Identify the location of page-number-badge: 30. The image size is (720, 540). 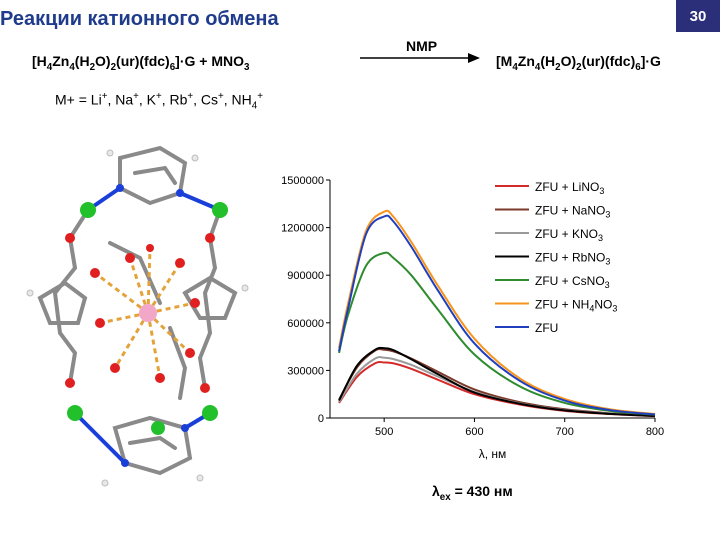
(698, 16).